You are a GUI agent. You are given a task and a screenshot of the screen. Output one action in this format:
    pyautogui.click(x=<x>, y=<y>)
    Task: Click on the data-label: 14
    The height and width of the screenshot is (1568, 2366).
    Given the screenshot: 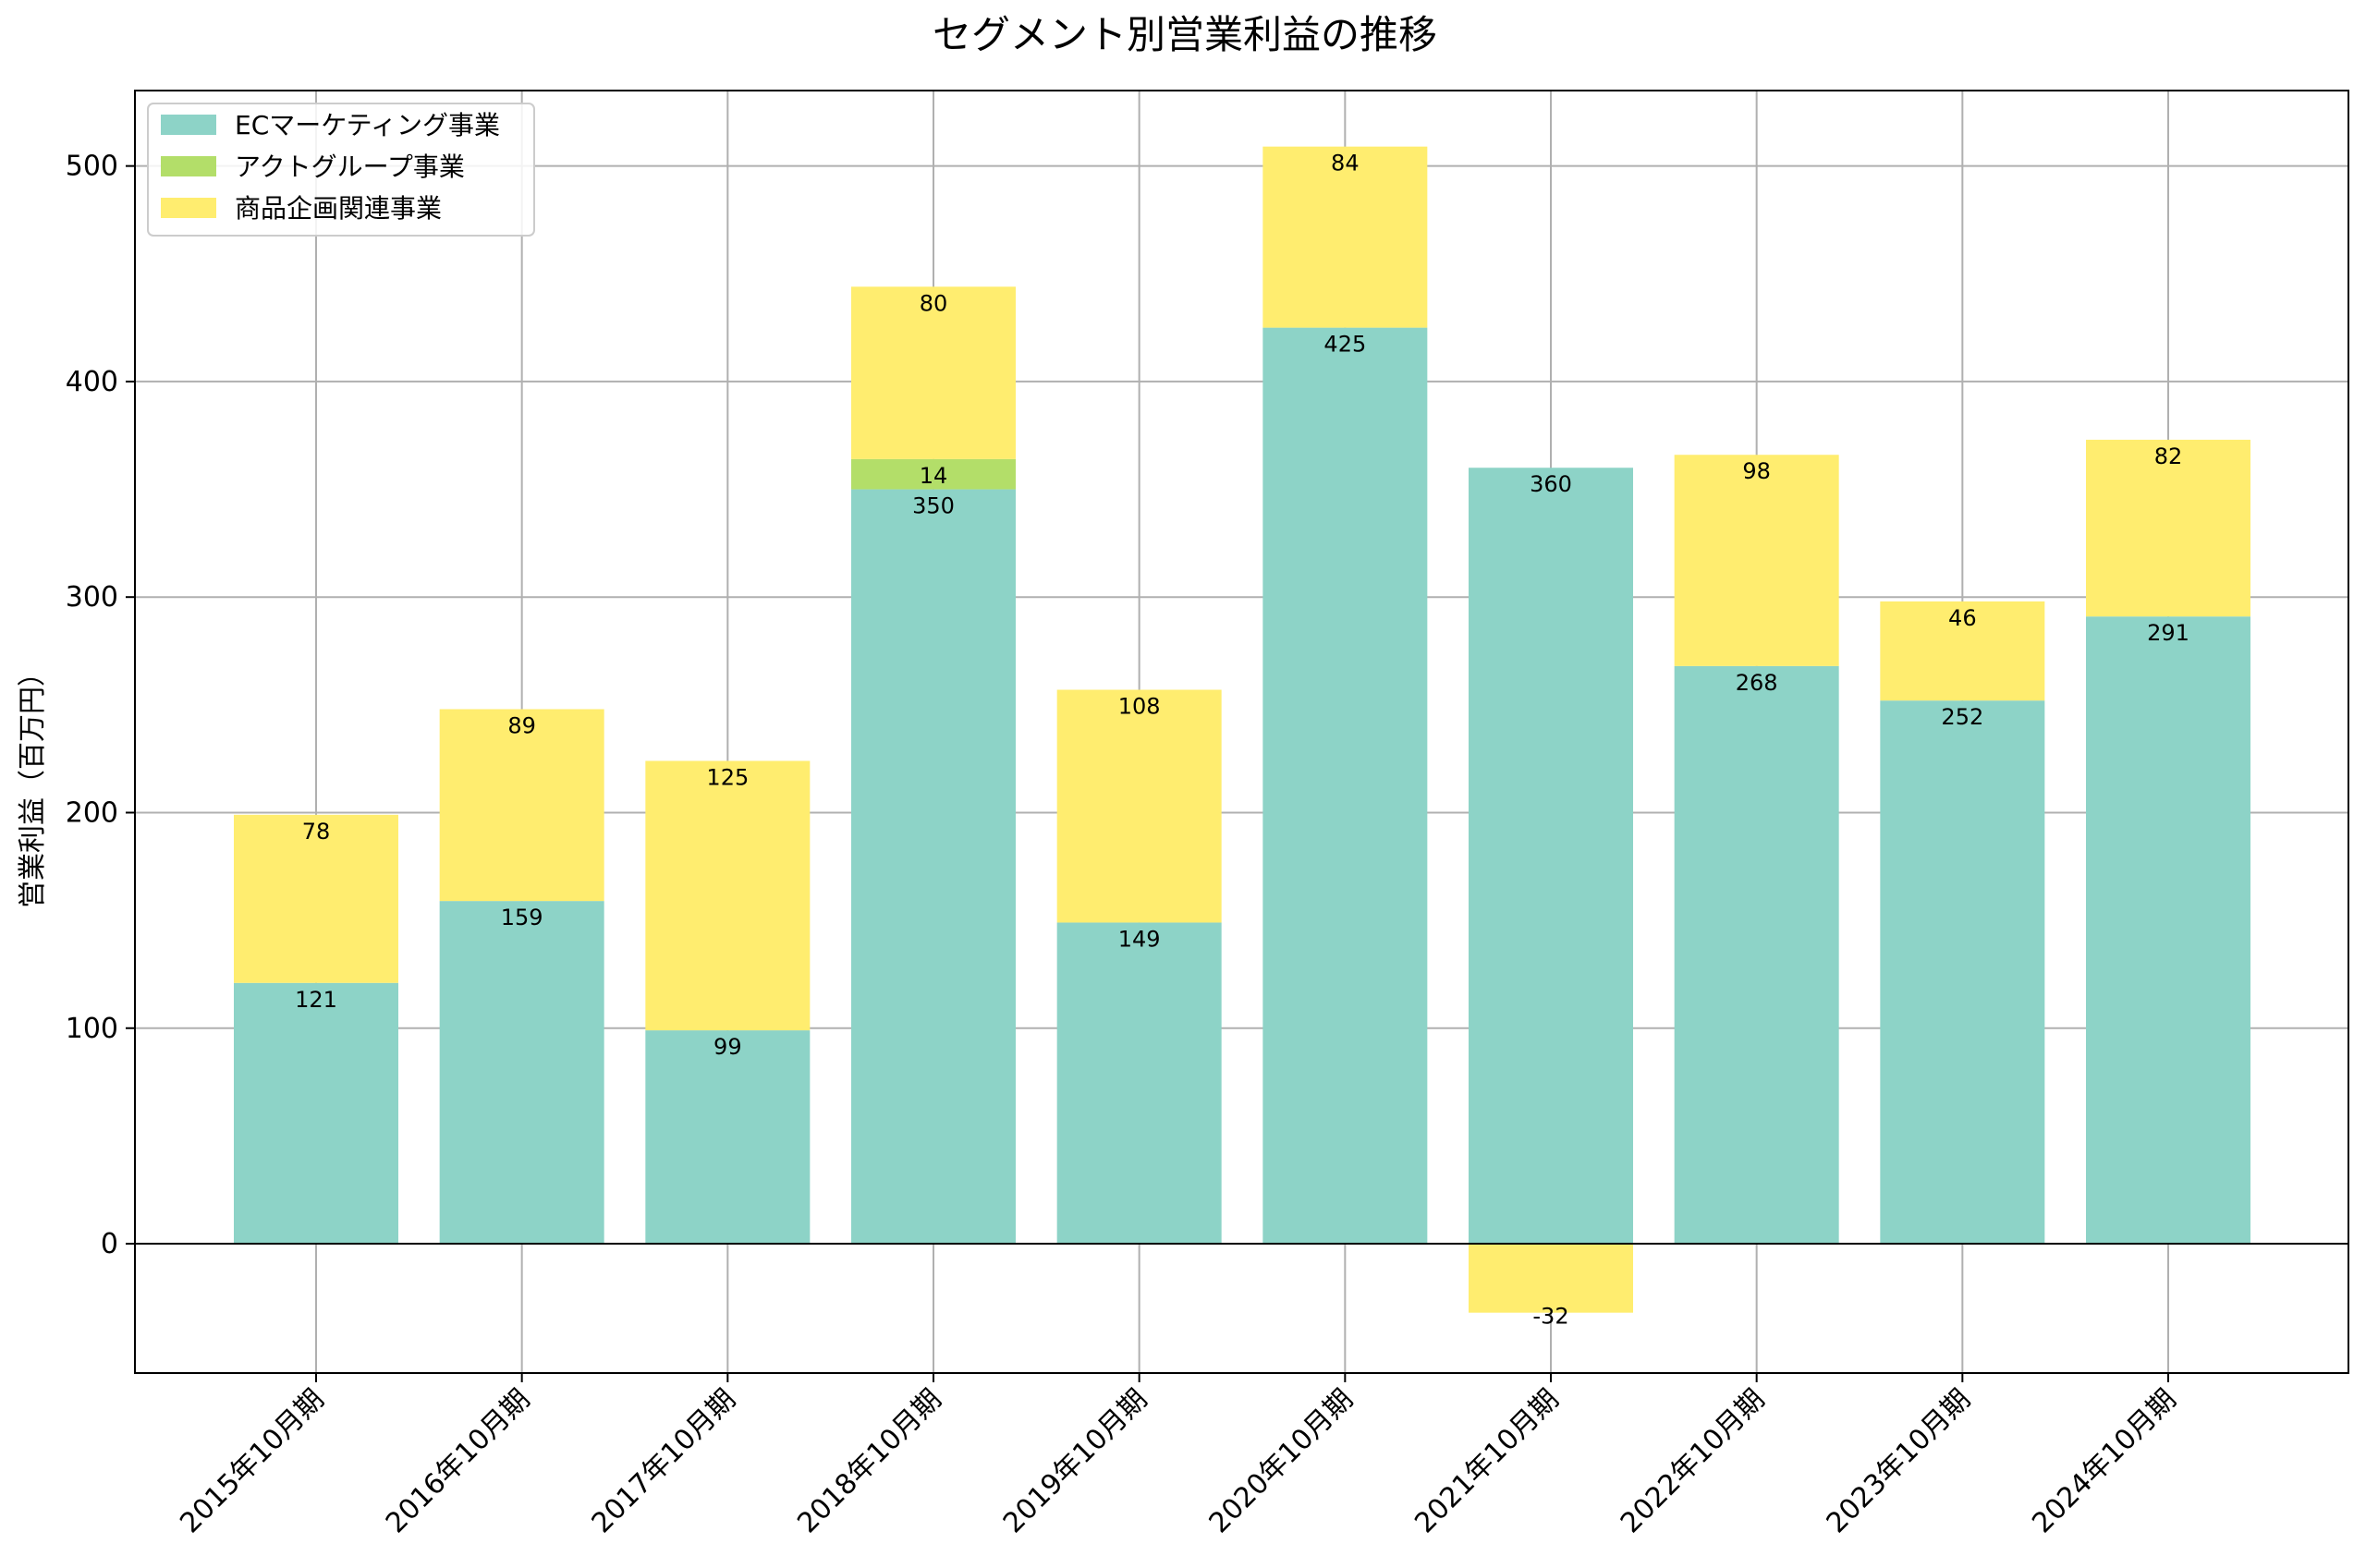 What is the action you would take?
    pyautogui.click(x=934, y=476)
    